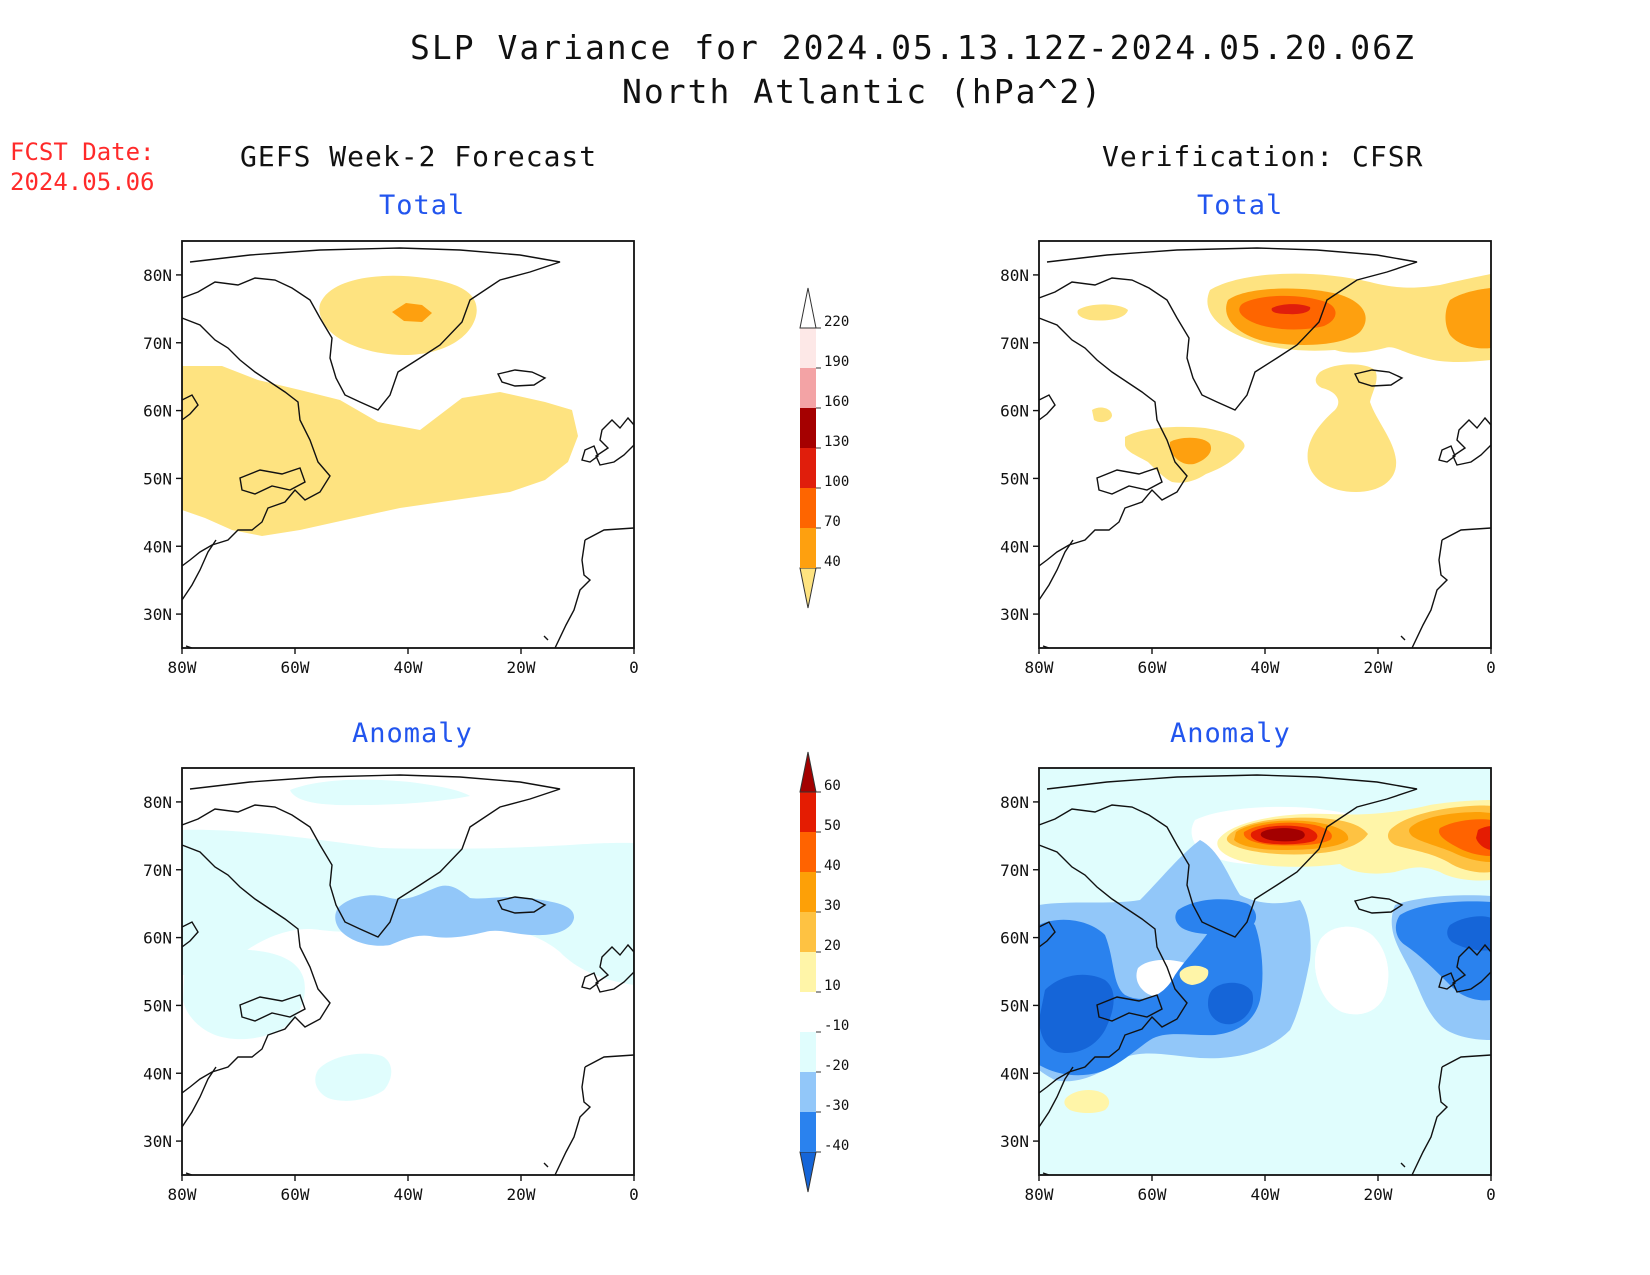 This screenshot has width=1650, height=1275. What do you see at coordinates (1191, 451) in the screenshot?
I see `contour-fill-70-verification-total-labrador` at bounding box center [1191, 451].